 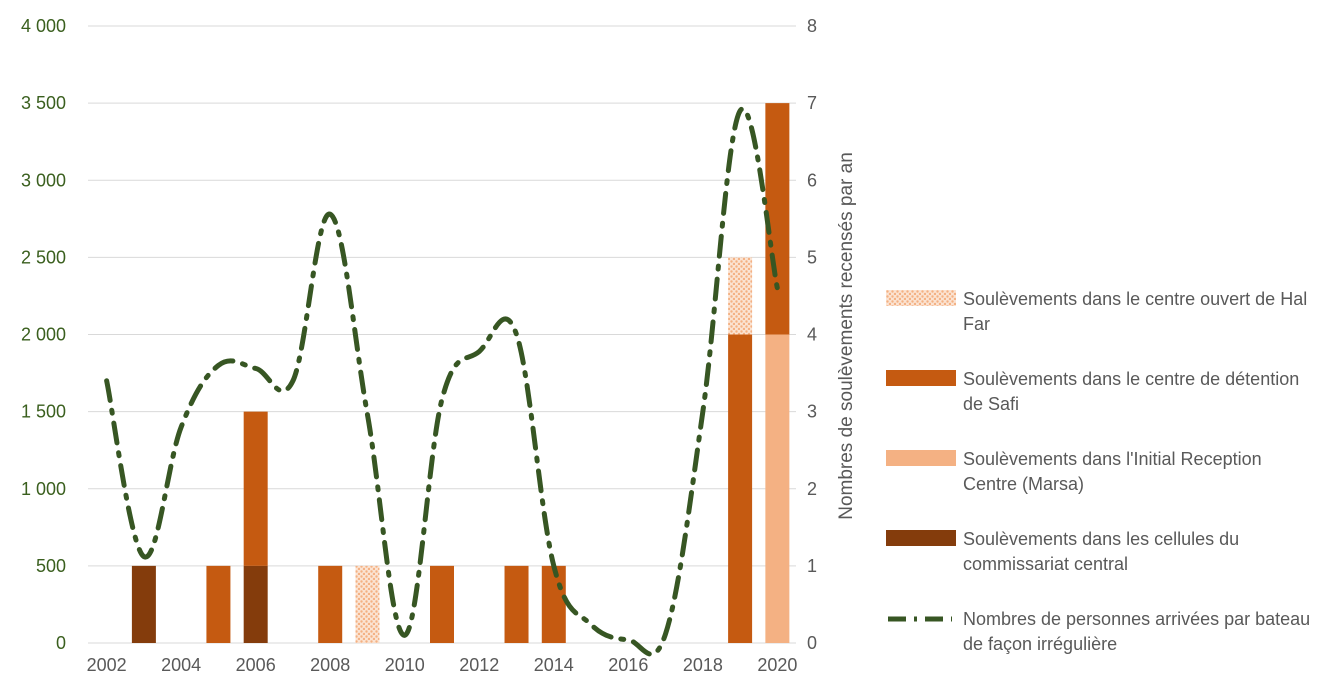 I want to click on left-tick-label: 3 000, so click(x=43, y=180).